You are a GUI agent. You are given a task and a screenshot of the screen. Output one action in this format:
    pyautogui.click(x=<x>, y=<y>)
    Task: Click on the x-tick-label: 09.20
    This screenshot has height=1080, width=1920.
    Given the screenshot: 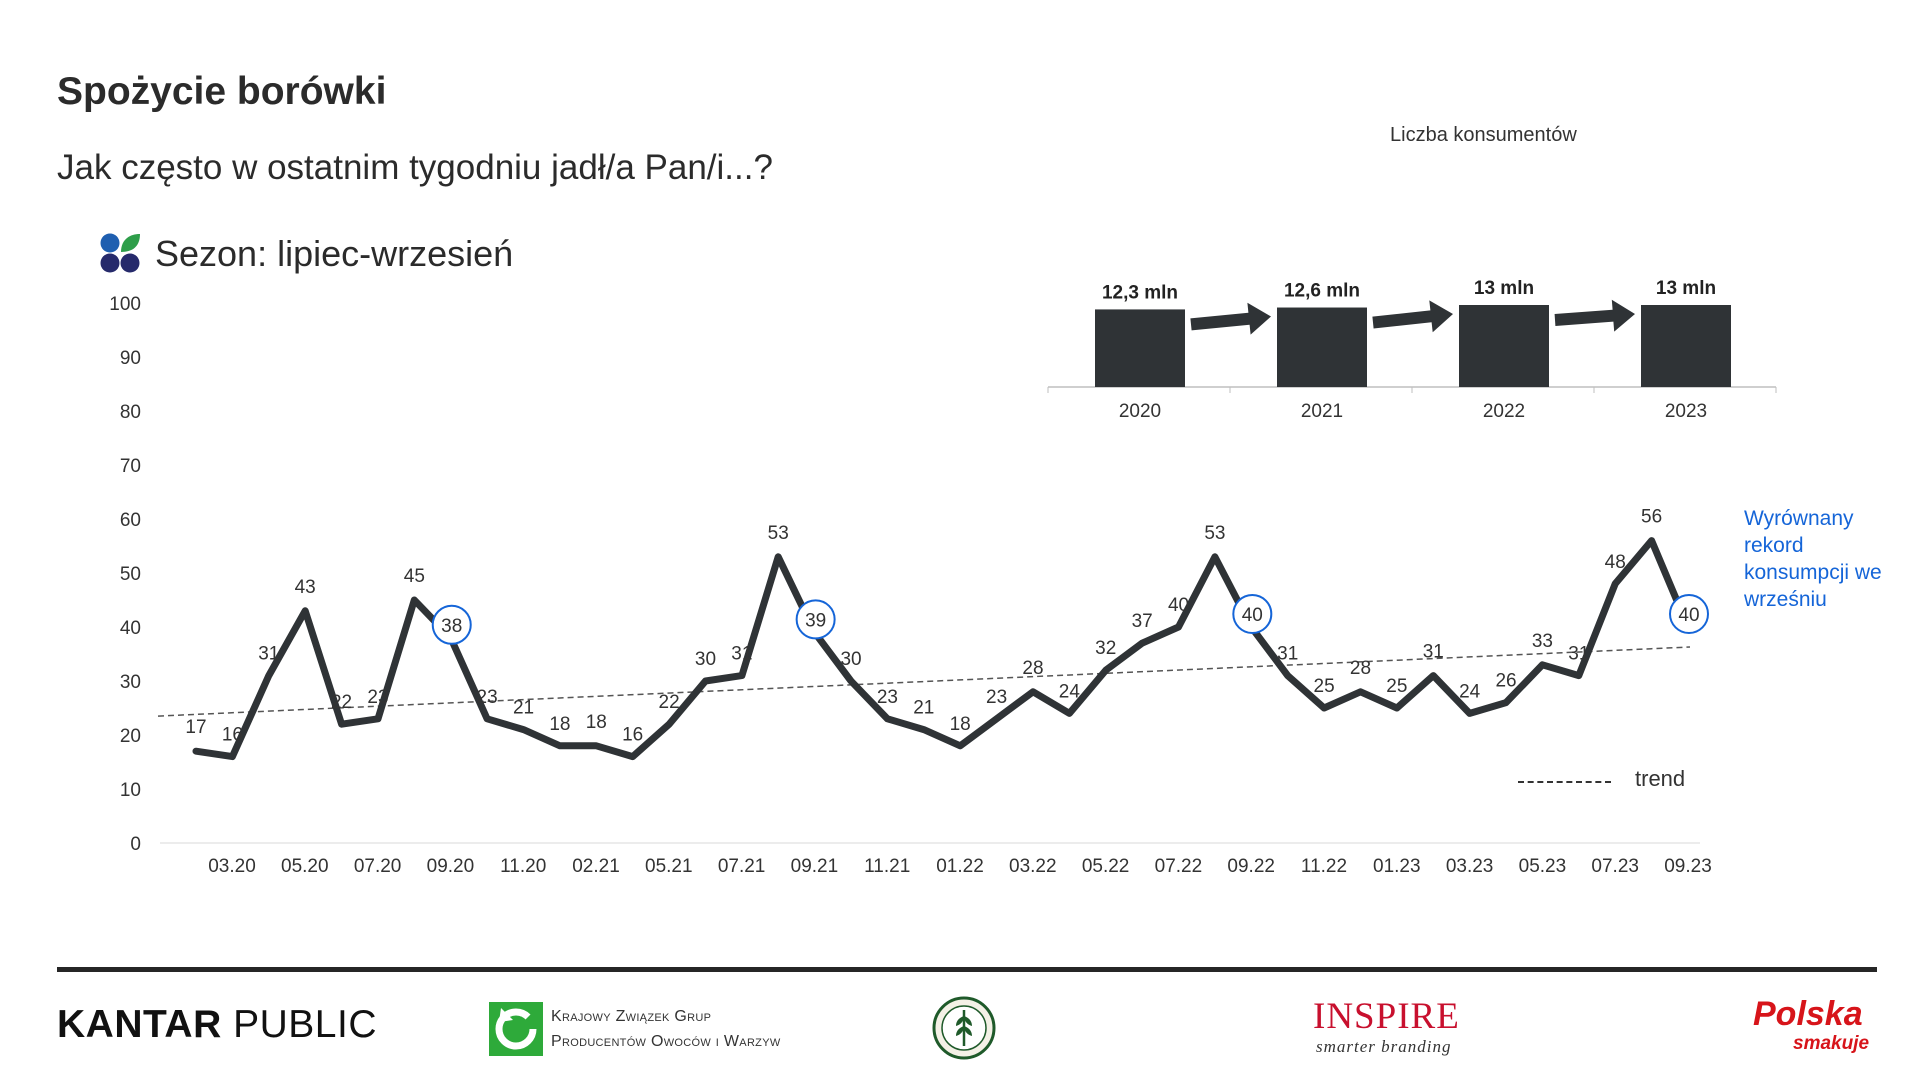 What is the action you would take?
    pyautogui.click(x=451, y=866)
    